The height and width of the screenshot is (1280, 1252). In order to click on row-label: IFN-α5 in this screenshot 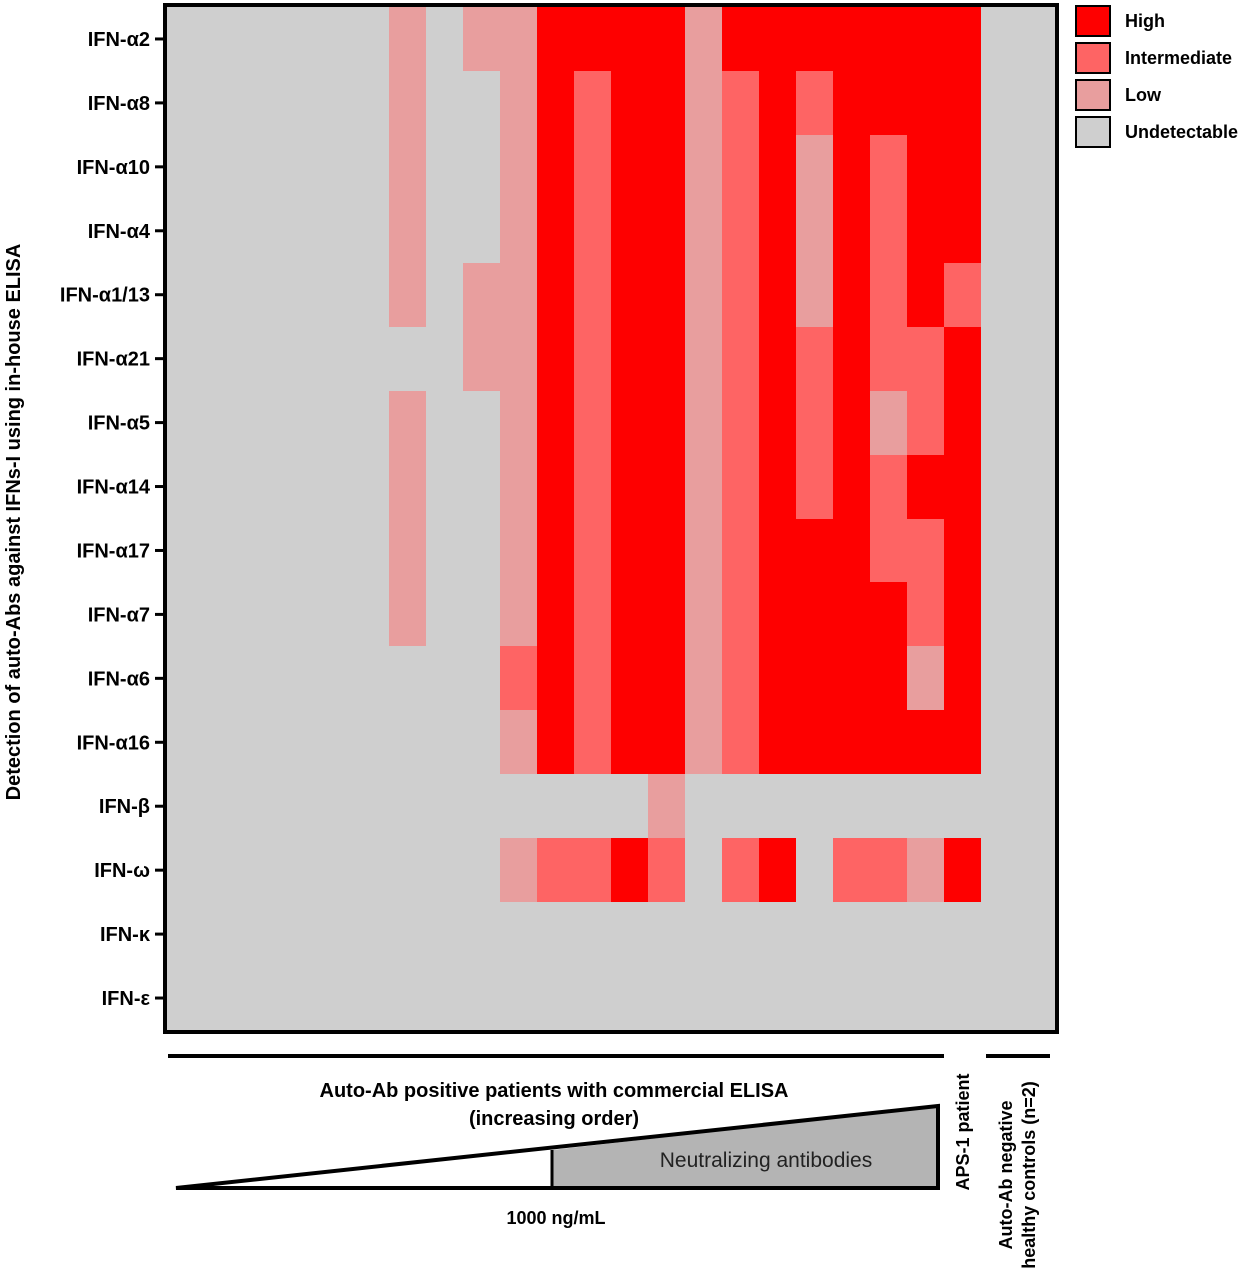, I will do `click(119, 424)`.